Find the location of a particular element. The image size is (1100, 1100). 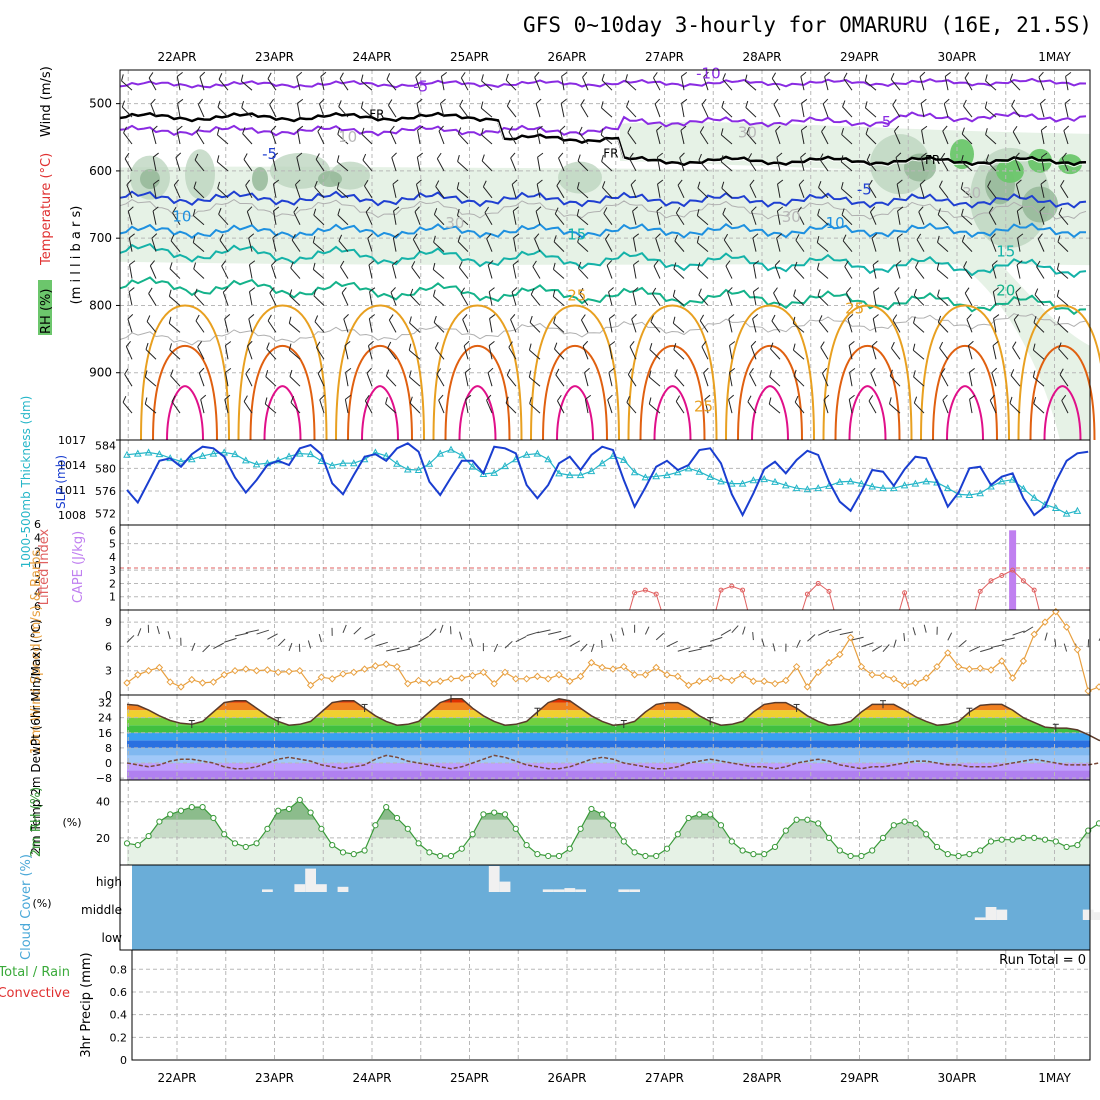

wind-tick: 3 is located at coordinates (108, 671).